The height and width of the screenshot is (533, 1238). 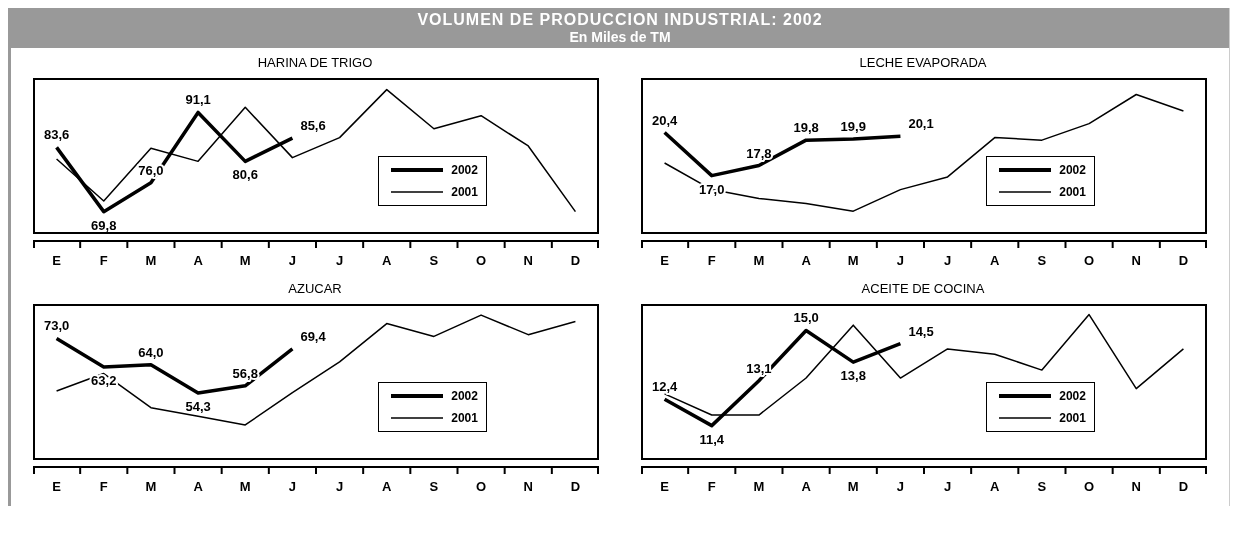 What do you see at coordinates (313, 126) in the screenshot?
I see `data-label: 85,6` at bounding box center [313, 126].